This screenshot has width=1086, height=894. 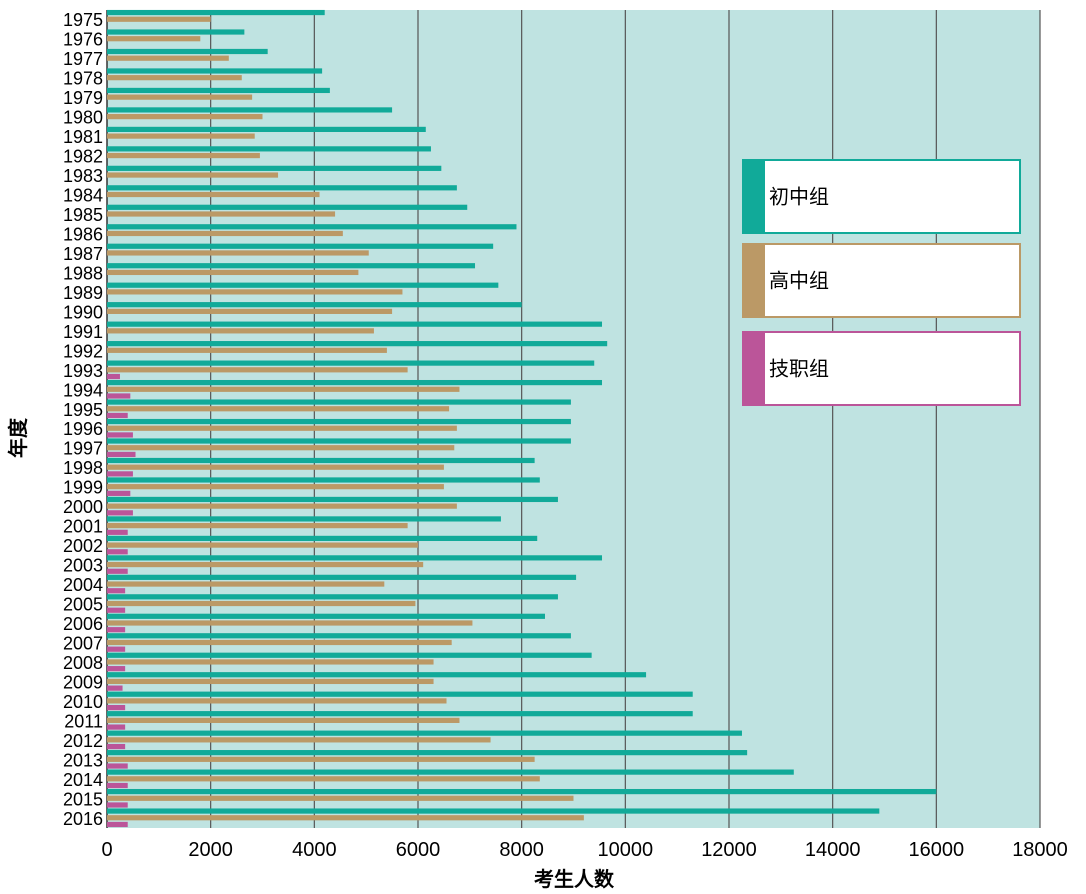 What do you see at coordinates (355, 382) in the screenshot?
I see `bar-1994-初中组` at bounding box center [355, 382].